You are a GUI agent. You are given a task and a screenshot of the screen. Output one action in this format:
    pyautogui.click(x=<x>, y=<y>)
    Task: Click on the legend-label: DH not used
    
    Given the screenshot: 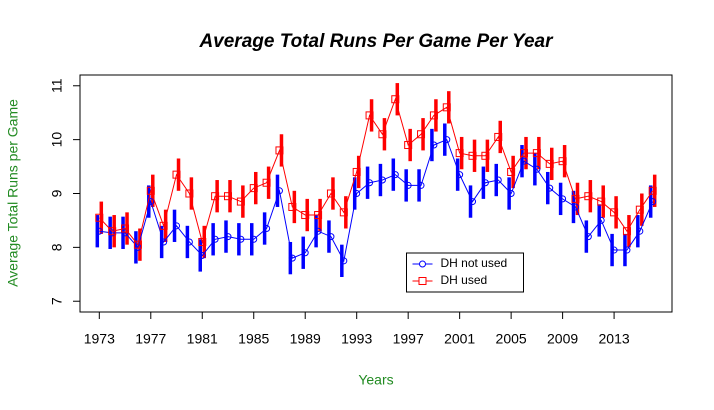 What is the action you would take?
    pyautogui.click(x=474, y=263)
    